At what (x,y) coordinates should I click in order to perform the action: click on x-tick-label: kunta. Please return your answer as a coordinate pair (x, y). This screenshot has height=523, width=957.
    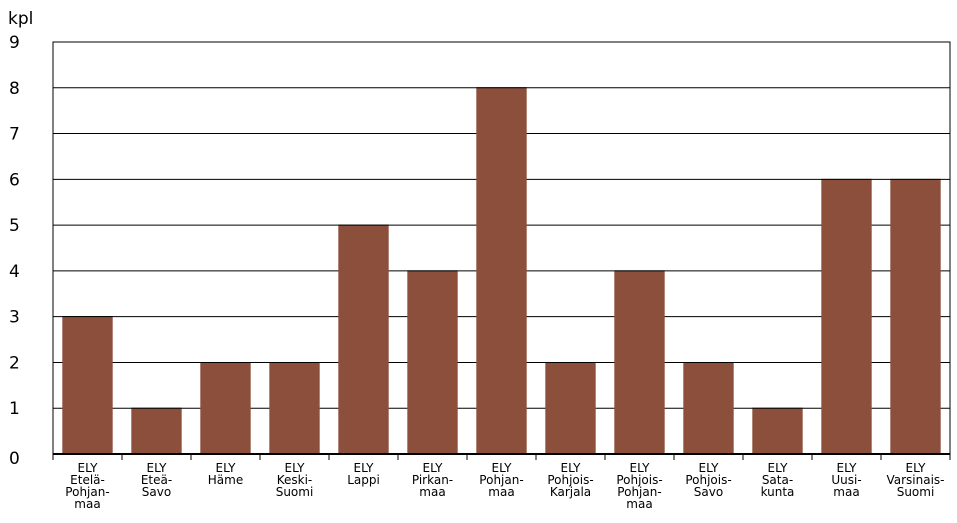
    Looking at the image, I should click on (778, 492).